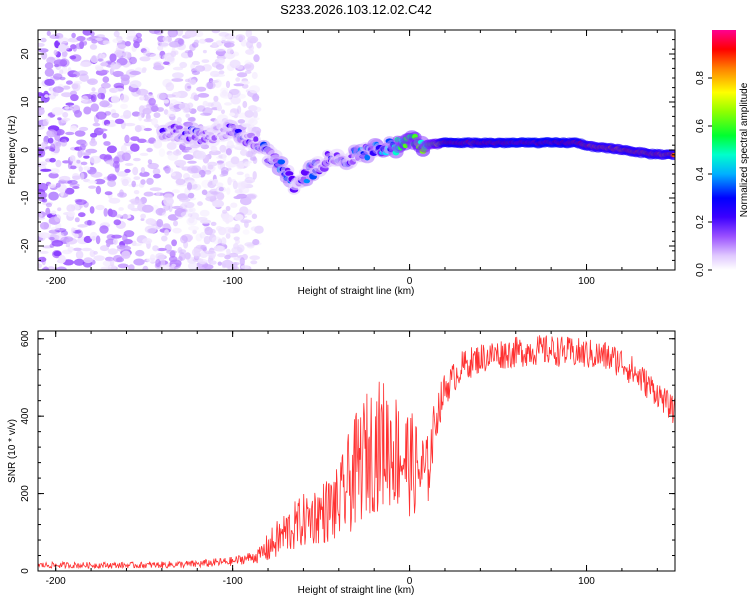  I want to click on snr-xtick-label: 0, so click(410, 581).